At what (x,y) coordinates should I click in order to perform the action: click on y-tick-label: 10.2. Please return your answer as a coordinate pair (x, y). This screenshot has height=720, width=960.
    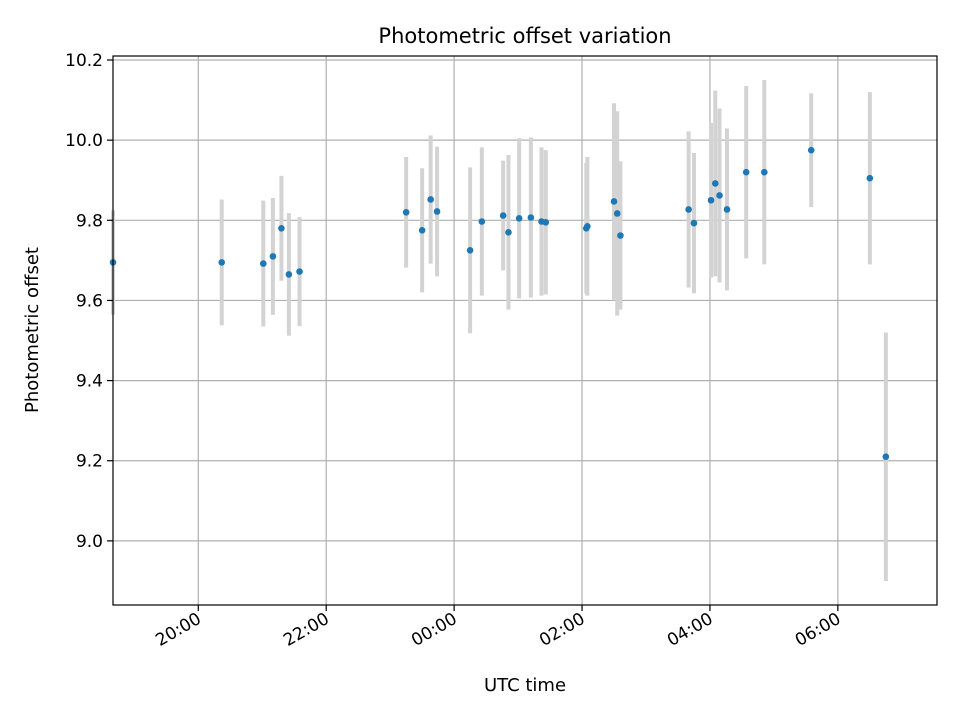
    Looking at the image, I should click on (84, 61).